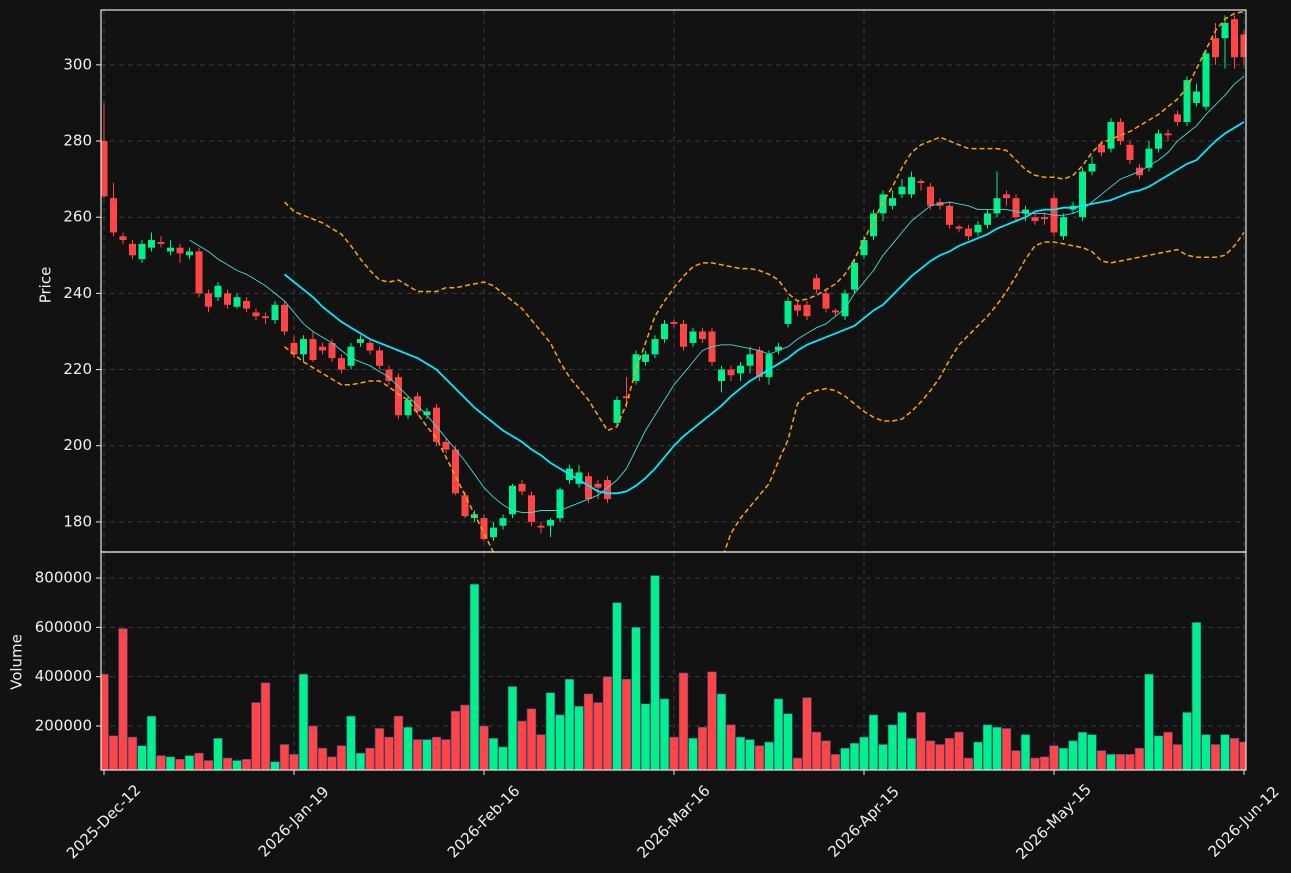  What do you see at coordinates (17, 662) in the screenshot?
I see `volume-axis-label: Volume` at bounding box center [17, 662].